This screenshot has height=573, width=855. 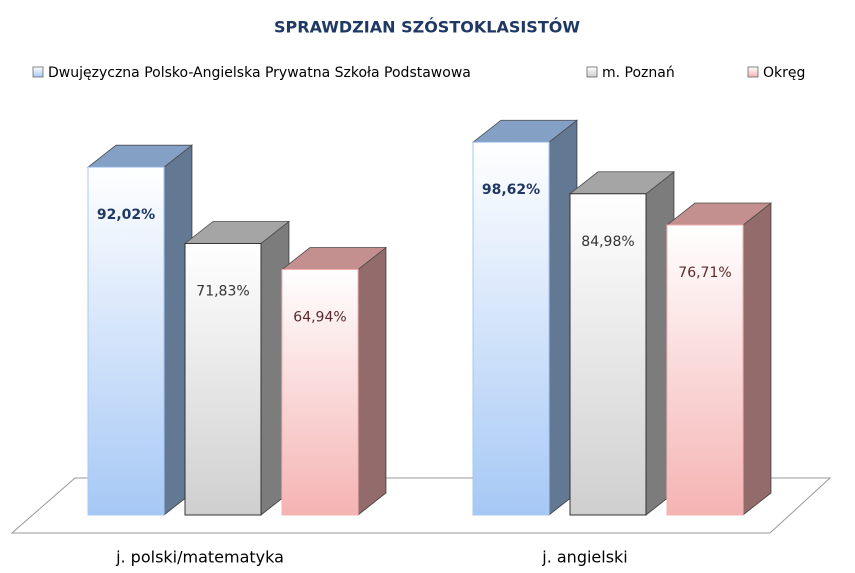 What do you see at coordinates (784, 73) in the screenshot?
I see `legend-label: Okręg` at bounding box center [784, 73].